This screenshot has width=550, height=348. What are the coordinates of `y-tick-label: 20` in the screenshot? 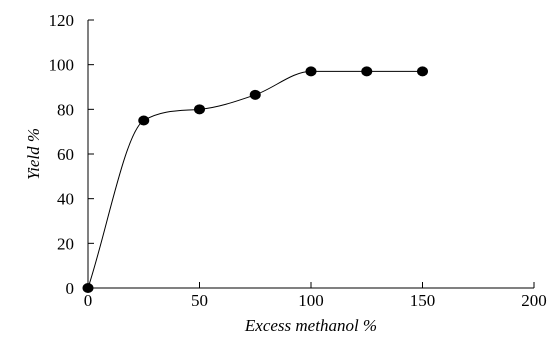 It's located at (65, 243).